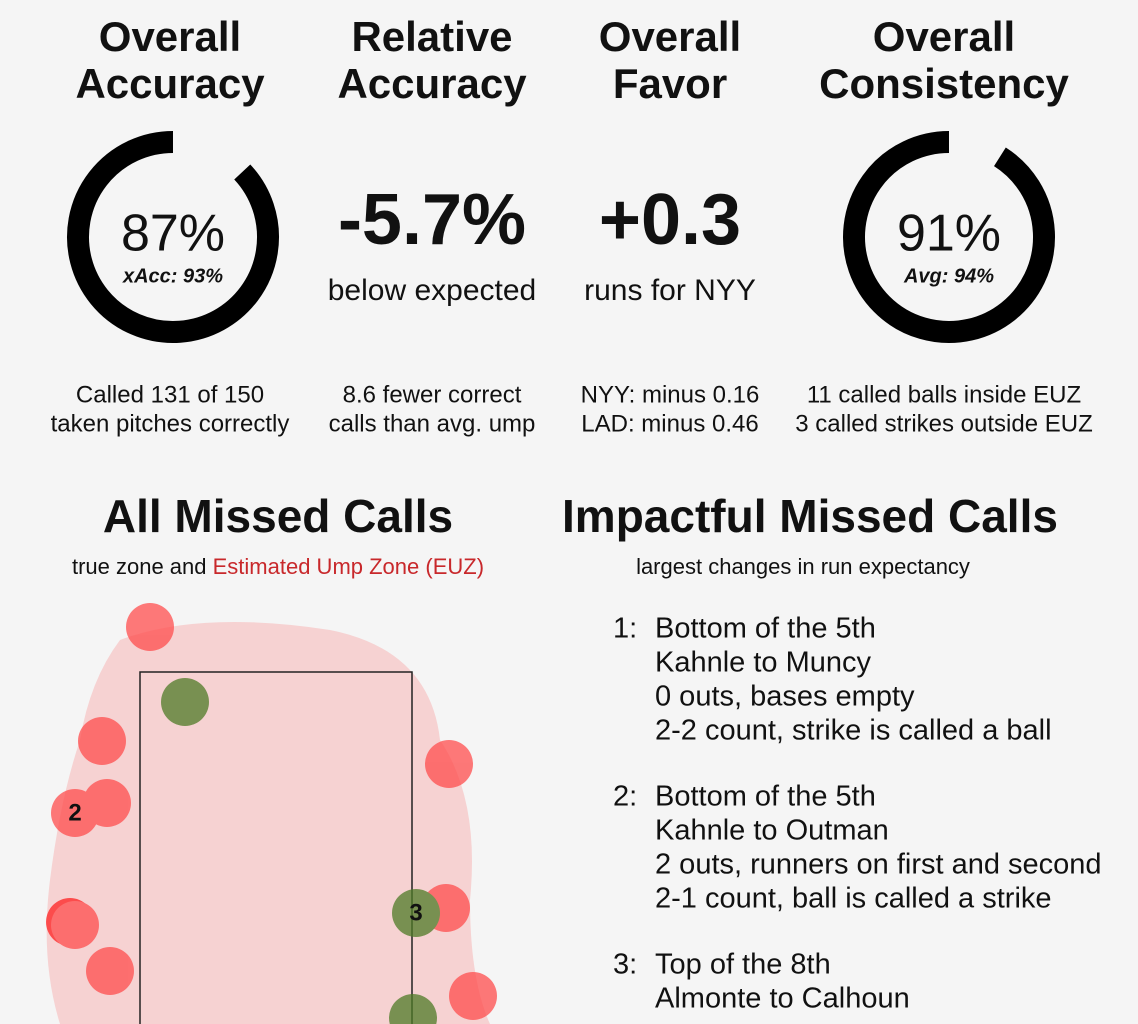  What do you see at coordinates (670, 290) in the screenshot?
I see `metric-sub: runs for NYY` at bounding box center [670, 290].